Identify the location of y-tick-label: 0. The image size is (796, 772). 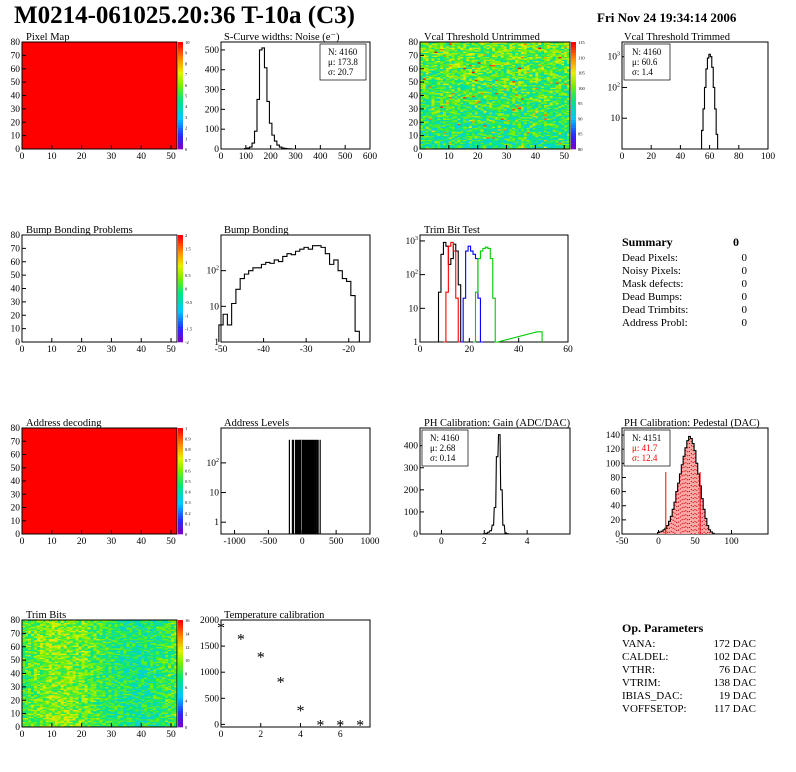
(17, 343).